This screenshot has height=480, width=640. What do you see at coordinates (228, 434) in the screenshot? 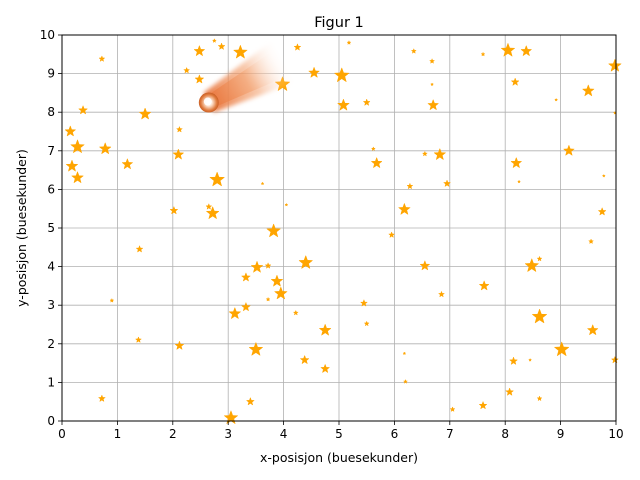
I see `x-tick-label-3: 3` at bounding box center [228, 434].